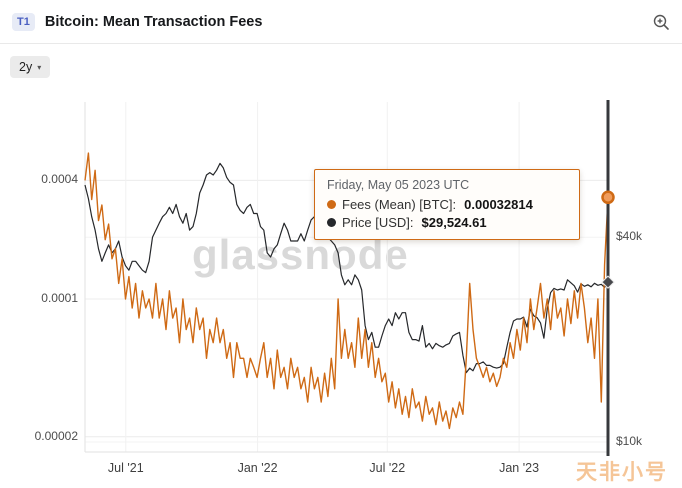  I want to click on fees-bullet-icon, so click(331, 204).